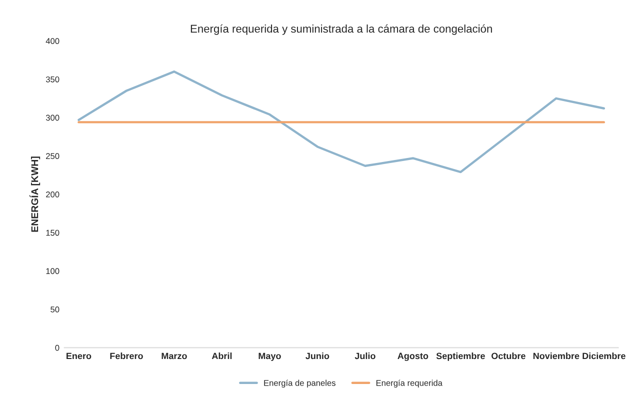 The height and width of the screenshot is (409, 644). What do you see at coordinates (53, 41) in the screenshot?
I see `y-tick-label: 400` at bounding box center [53, 41].